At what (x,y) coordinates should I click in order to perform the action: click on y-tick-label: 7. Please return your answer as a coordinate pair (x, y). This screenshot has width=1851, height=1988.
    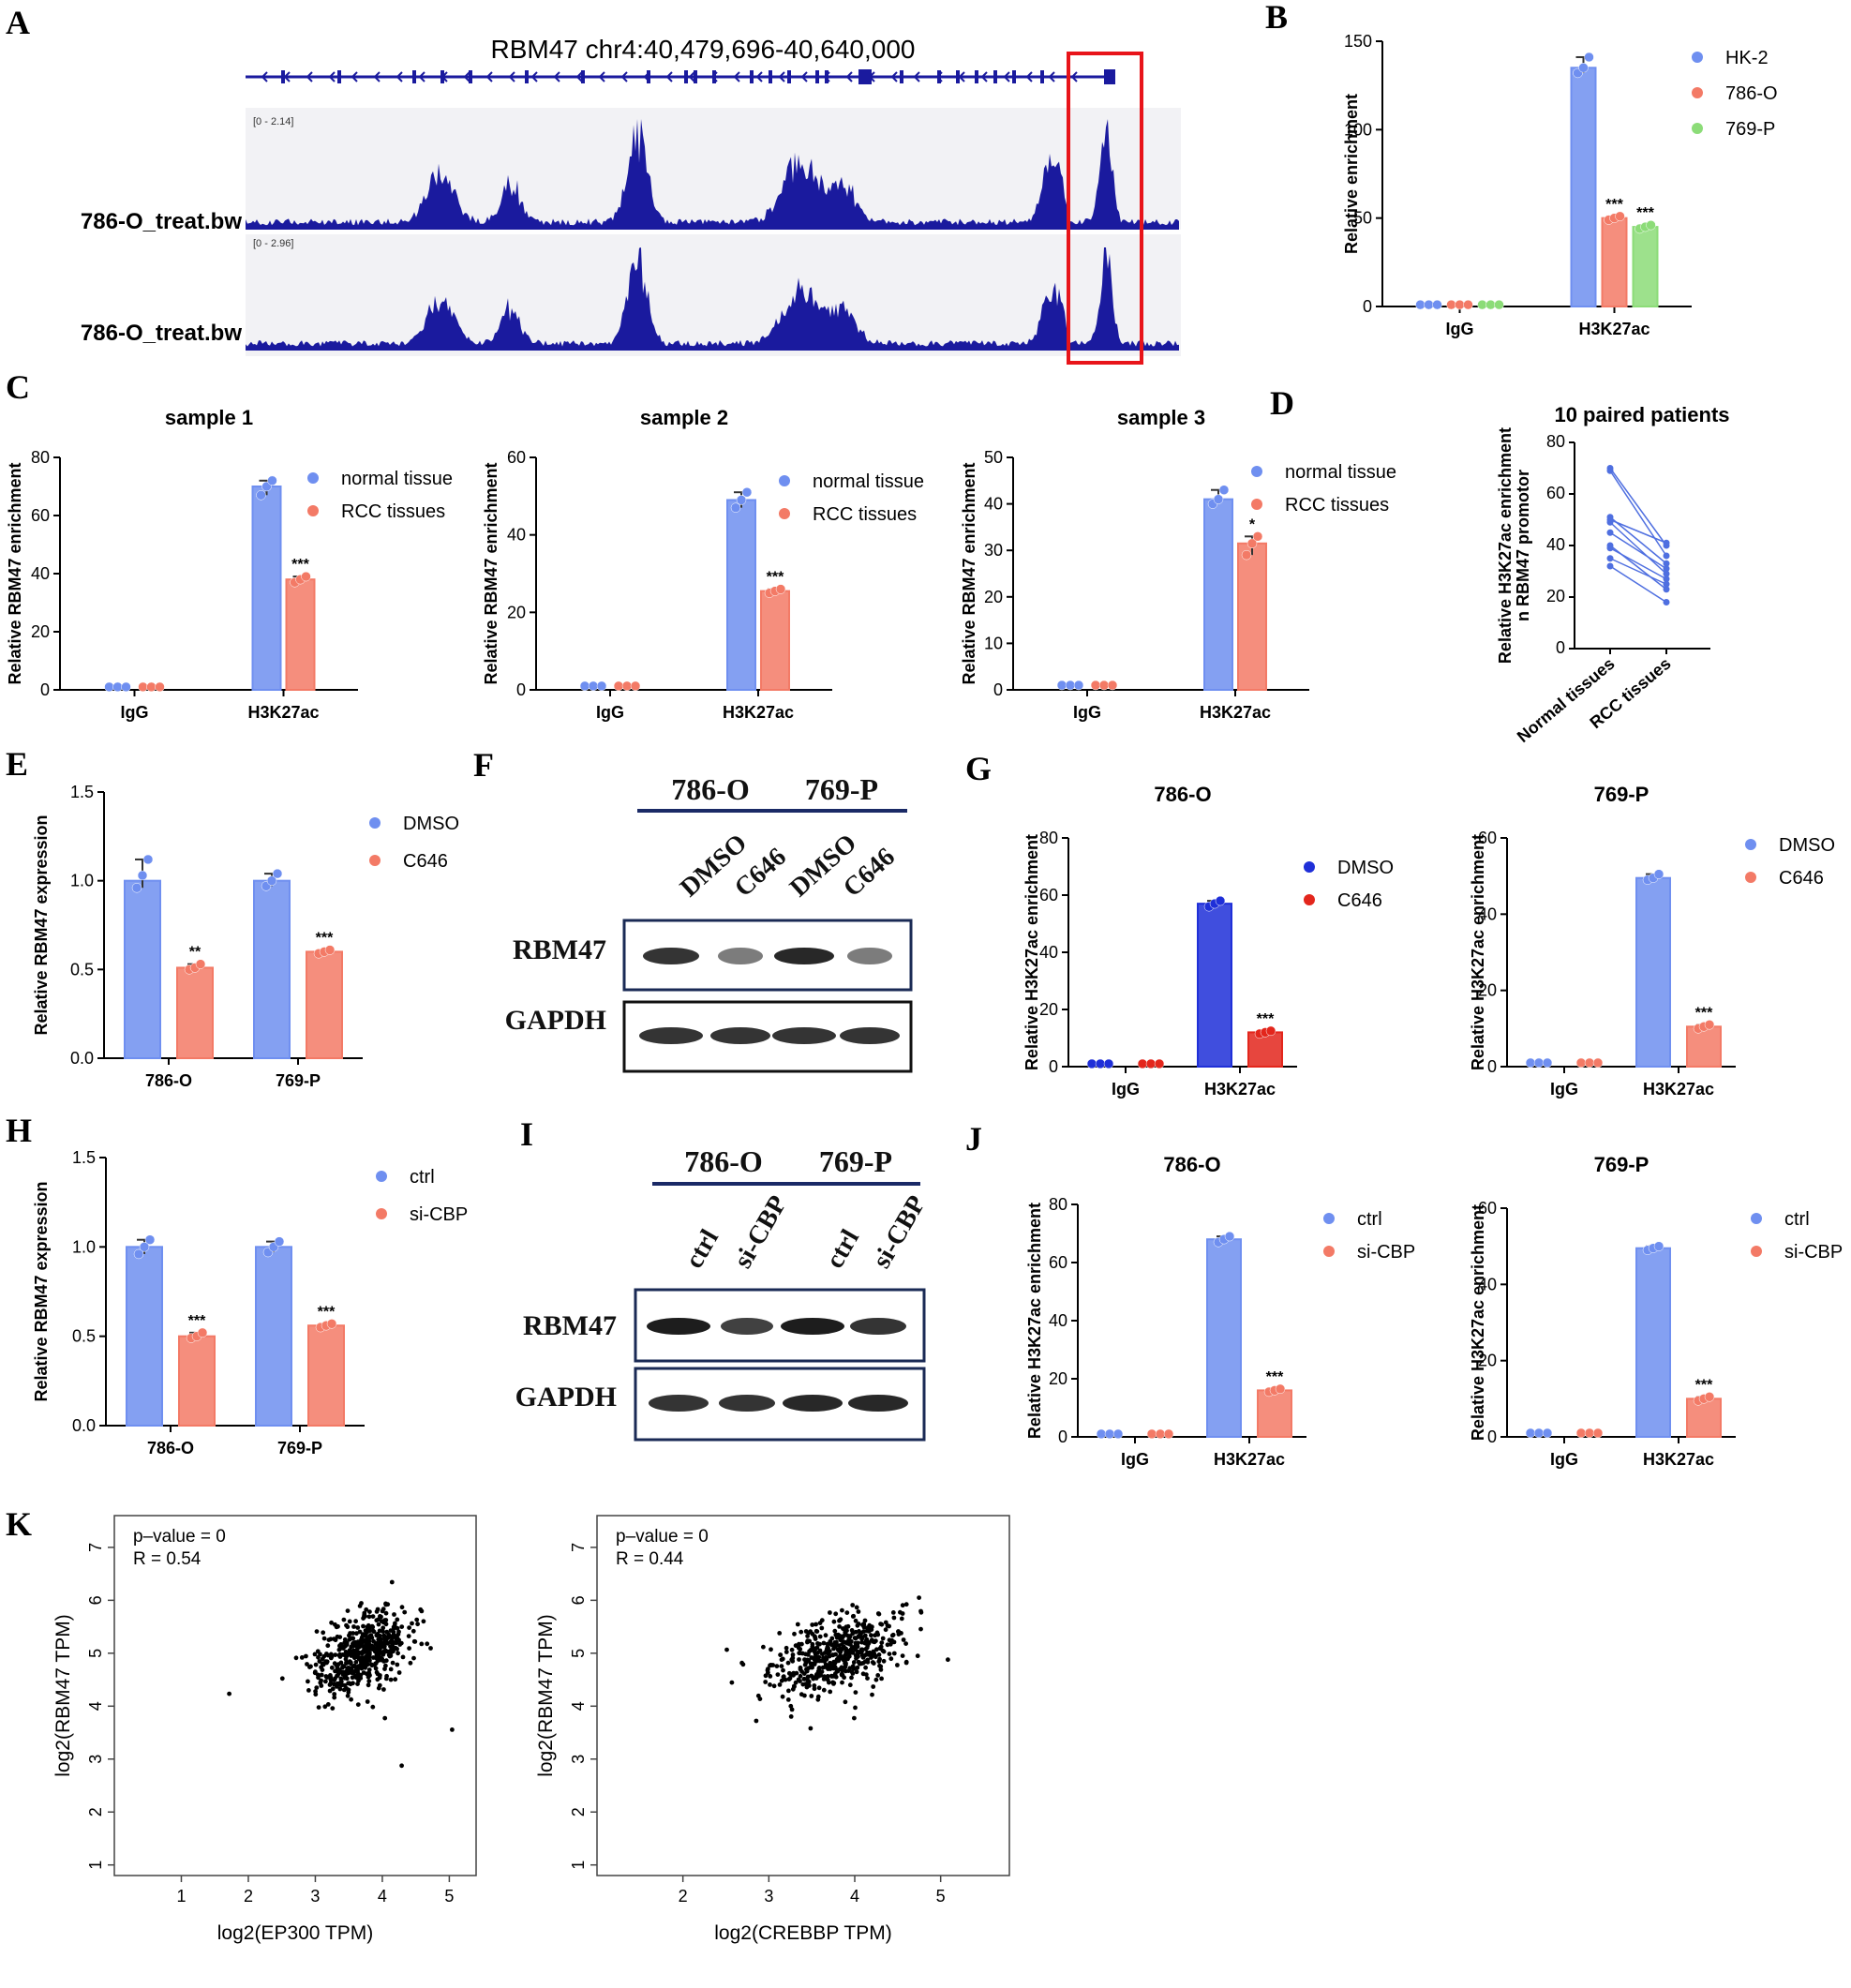
    Looking at the image, I should click on (95, 1547).